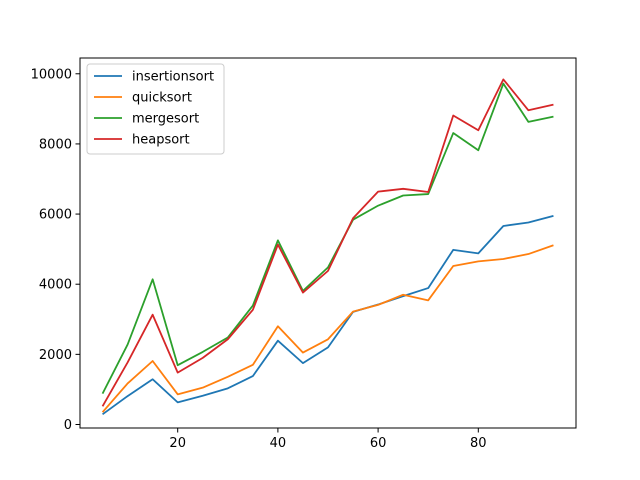  Describe the element at coordinates (165, 119) in the screenshot. I see `legend-label-mergesort: mergesort` at that location.